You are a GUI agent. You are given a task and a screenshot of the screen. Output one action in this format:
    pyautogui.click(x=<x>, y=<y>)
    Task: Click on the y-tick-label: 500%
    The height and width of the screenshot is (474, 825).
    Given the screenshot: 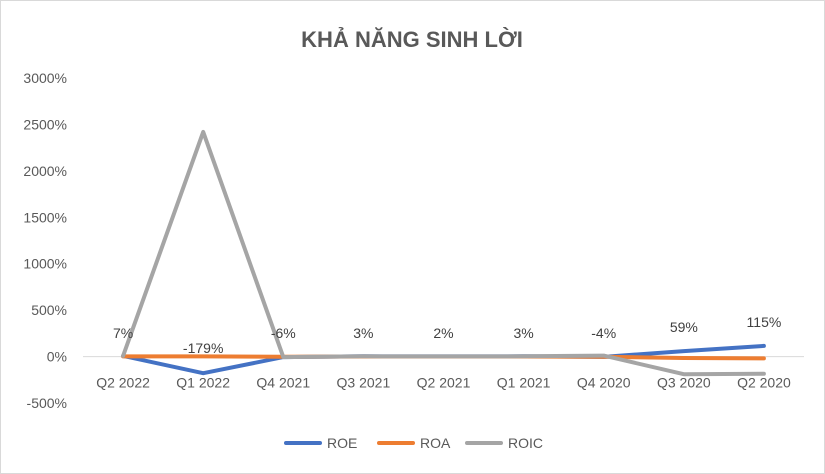 What is the action you would take?
    pyautogui.click(x=49, y=310)
    